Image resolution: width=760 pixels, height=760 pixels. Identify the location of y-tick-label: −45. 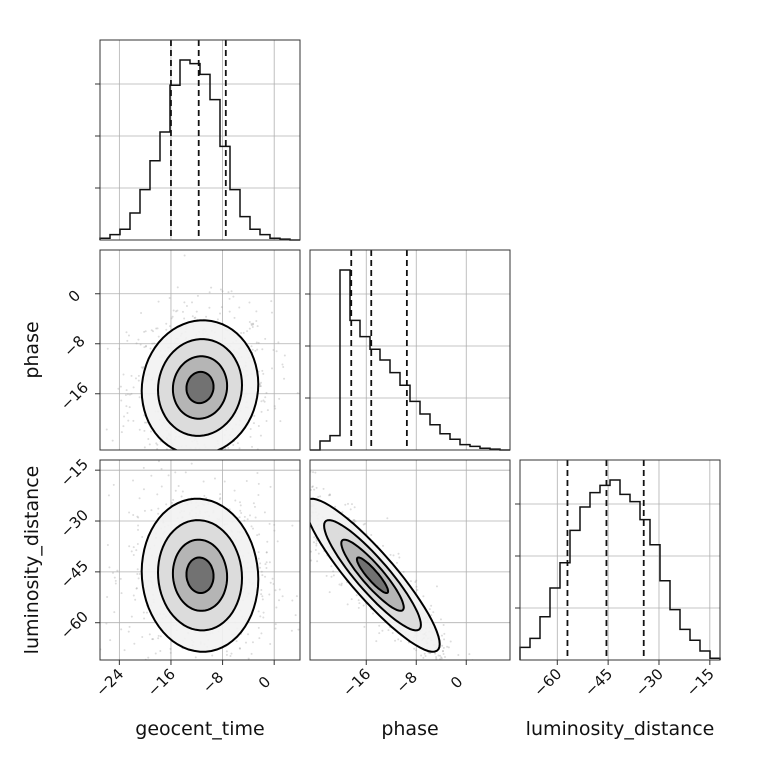
(74, 574).